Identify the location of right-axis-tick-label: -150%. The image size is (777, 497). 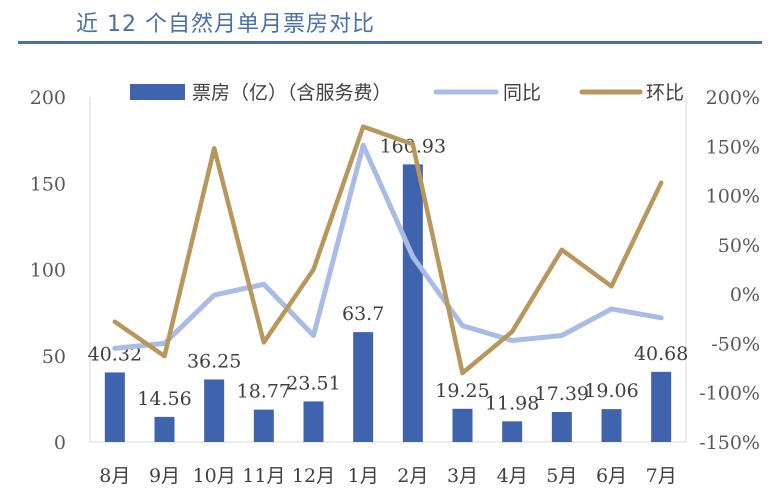
(729, 443).